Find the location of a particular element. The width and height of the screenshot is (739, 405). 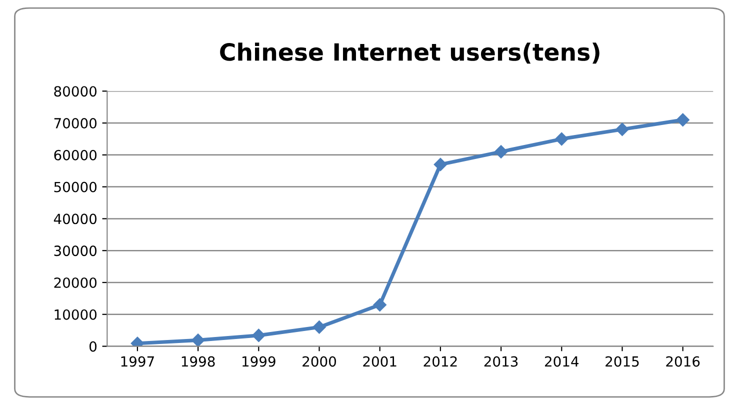

y-tick-label: 50000 is located at coordinates (75, 187).